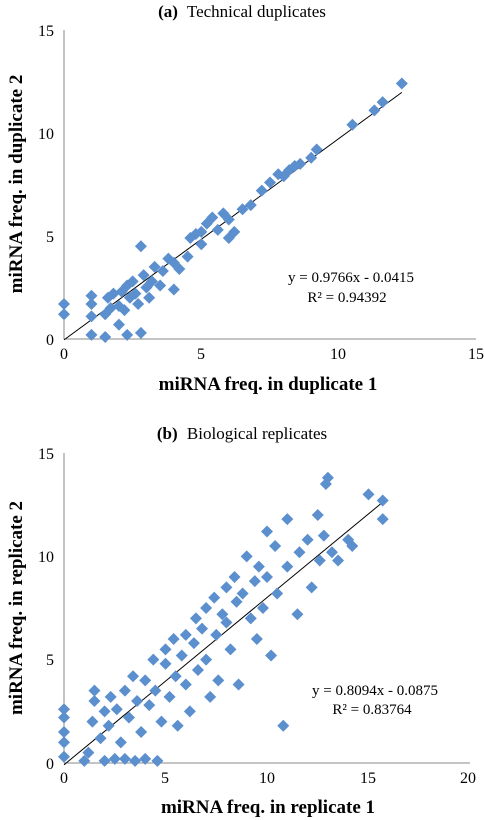 The width and height of the screenshot is (484, 820). What do you see at coordinates (368, 778) in the screenshot?
I see `chart-b-x-tick: 15` at bounding box center [368, 778].